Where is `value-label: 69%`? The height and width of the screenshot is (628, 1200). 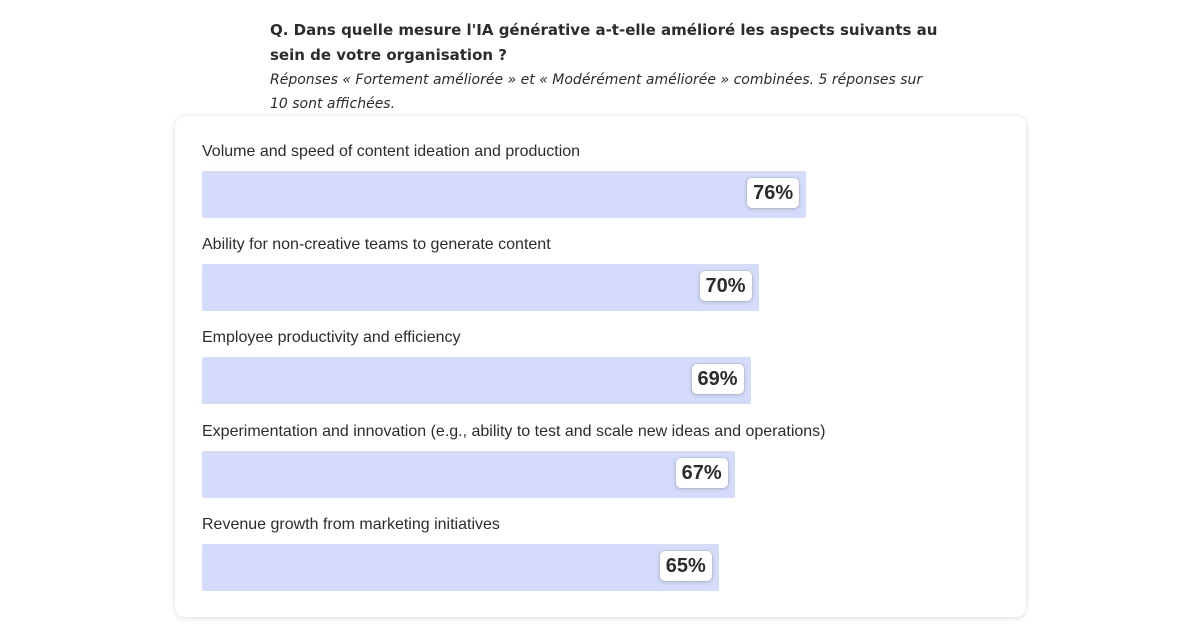 value-label: 69% is located at coordinates (717, 379).